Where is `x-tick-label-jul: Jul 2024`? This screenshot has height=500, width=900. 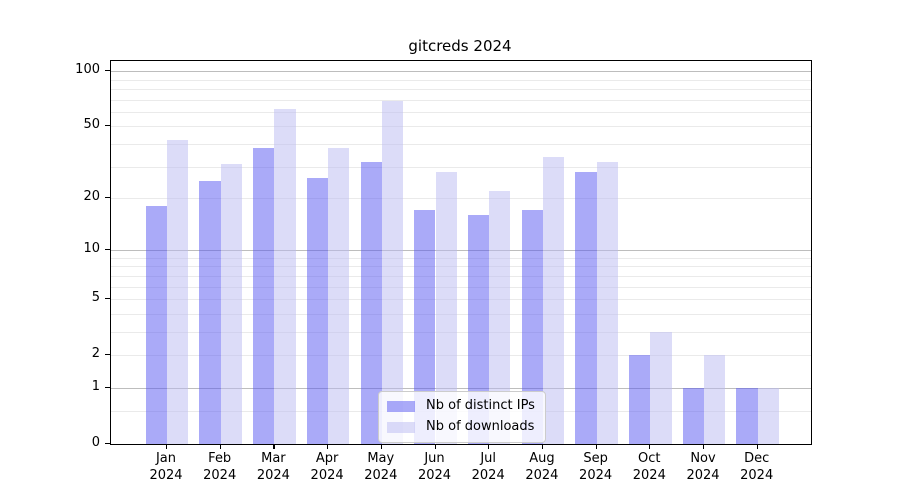 x-tick-label-jul: Jul 2024 is located at coordinates (488, 467).